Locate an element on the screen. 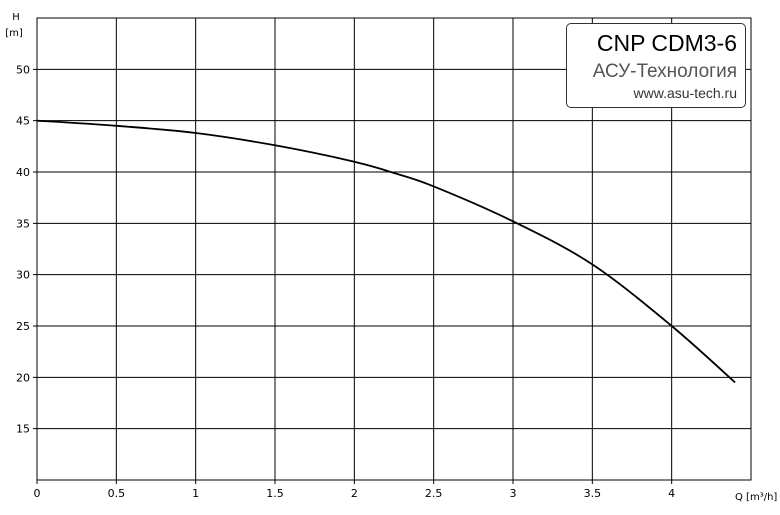 Image resolution: width=780 pixels, height=515 pixels. x-tick-label: 1.5 is located at coordinates (275, 493).